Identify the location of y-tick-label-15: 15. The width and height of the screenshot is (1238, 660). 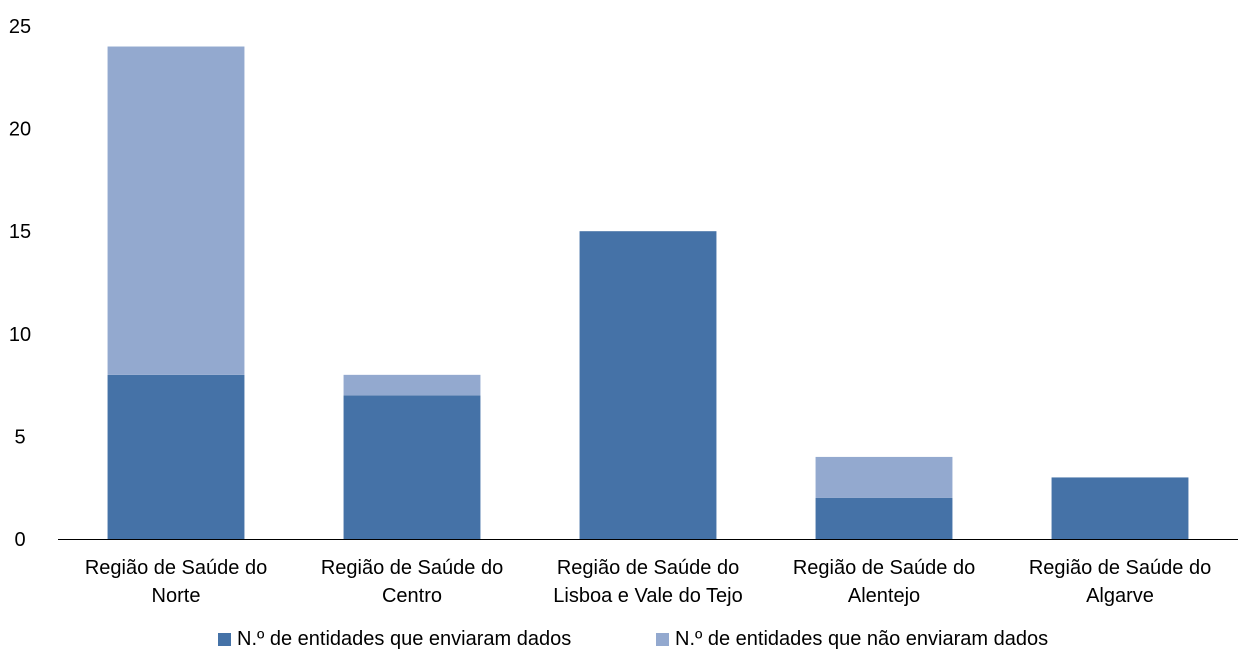
(20, 232).